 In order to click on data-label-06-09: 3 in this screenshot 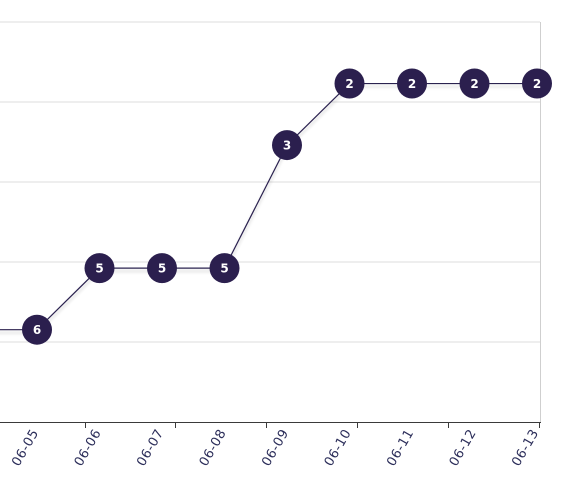, I will do `click(287, 146)`.